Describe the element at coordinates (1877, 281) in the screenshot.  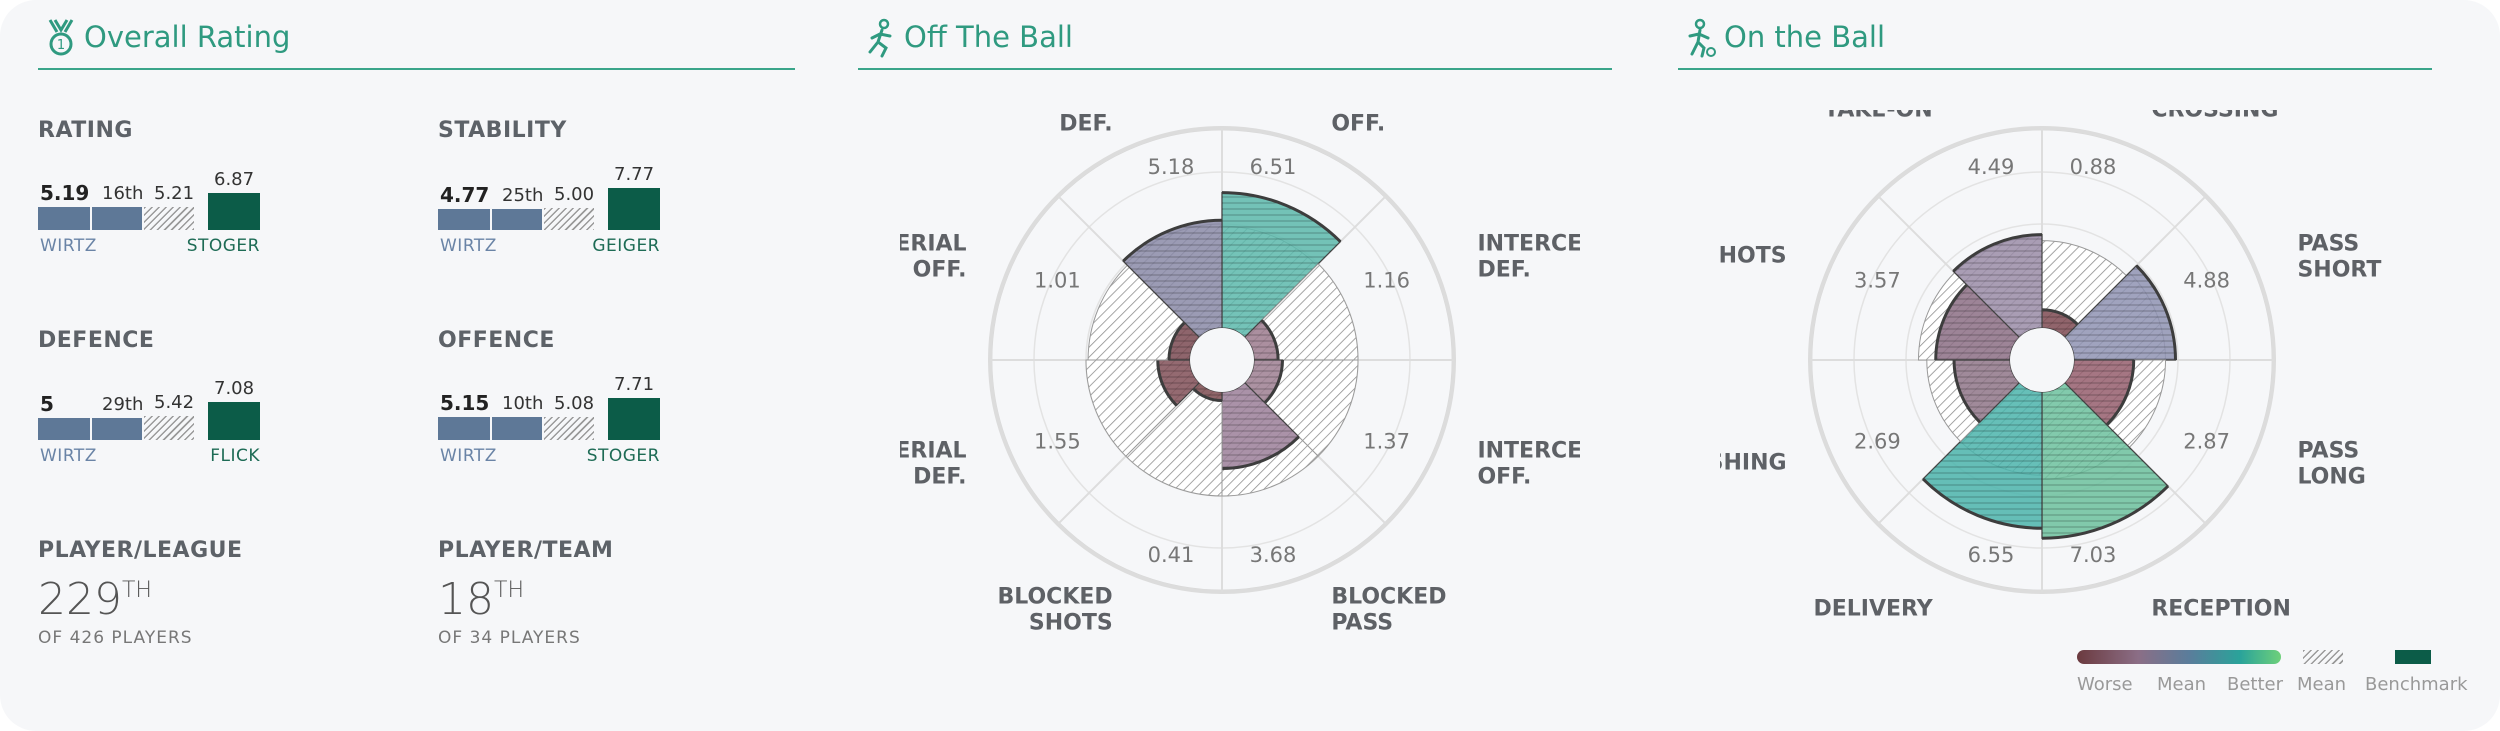
I see `value-label: 3.57` at that location.